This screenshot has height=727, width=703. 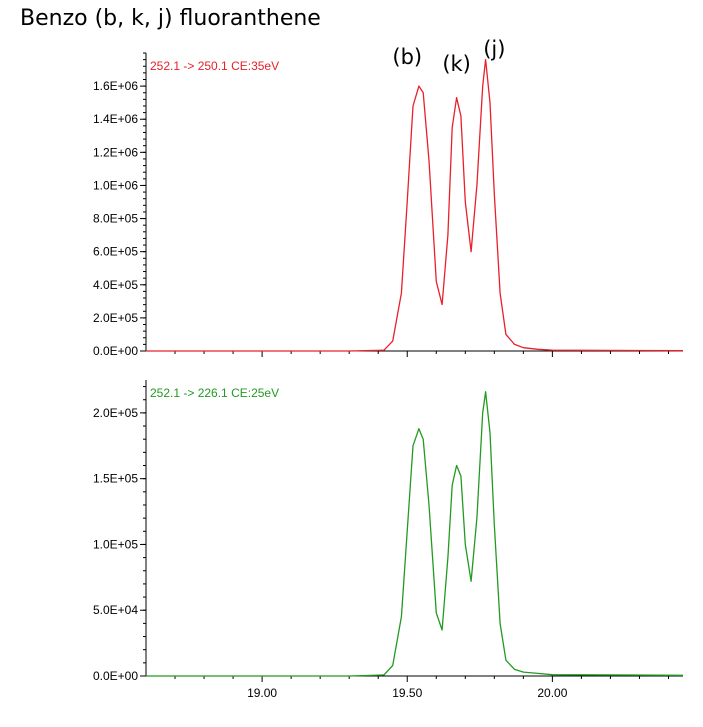 I want to click on y-tick-label: 1.2E+06, so click(x=115, y=152).